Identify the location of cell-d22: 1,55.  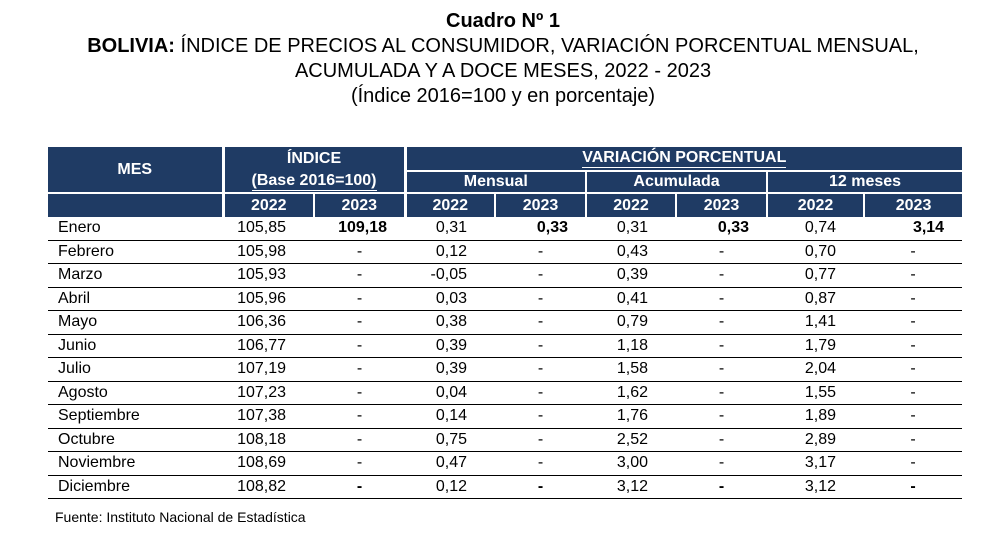
(816, 393).